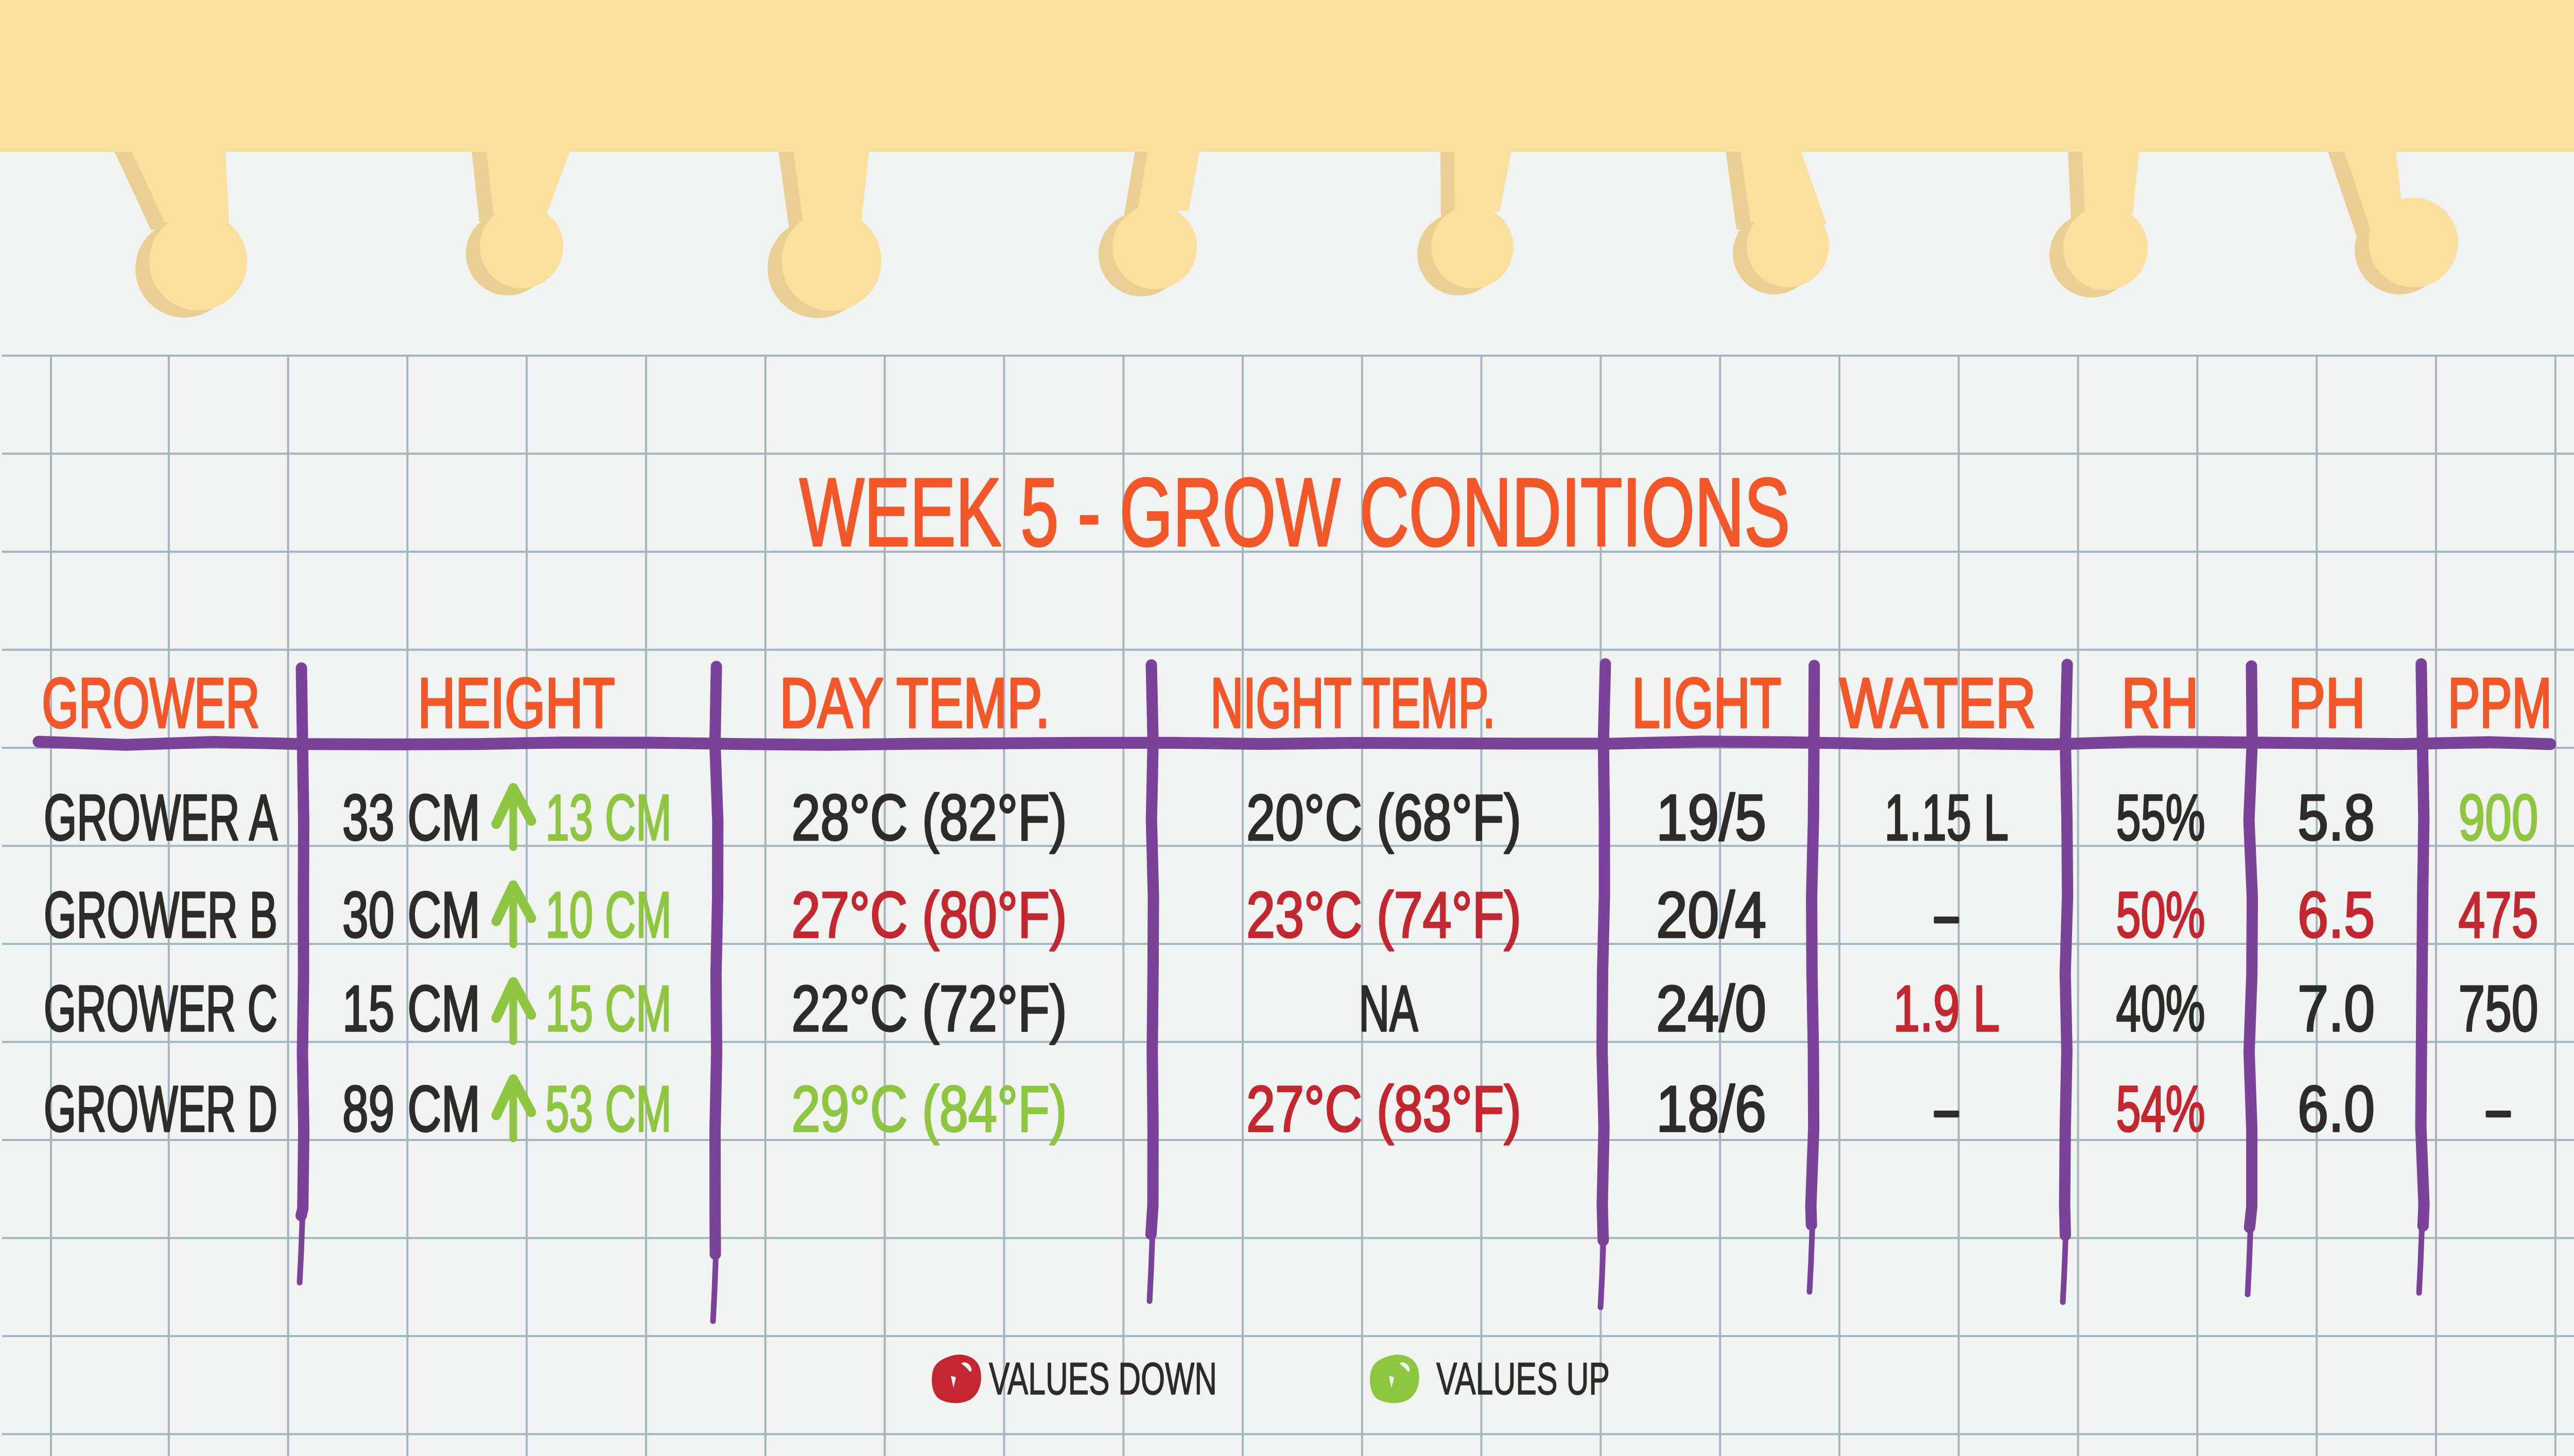 The height and width of the screenshot is (1456, 2574). I want to click on svg-text: 6.0, so click(2336, 1109).